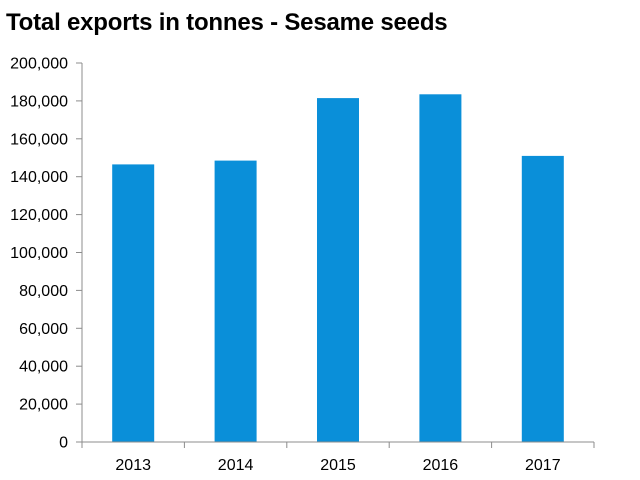 Image resolution: width=640 pixels, height=480 pixels. What do you see at coordinates (543, 465) in the screenshot?
I see `x-tick-label-2017: 2017` at bounding box center [543, 465].